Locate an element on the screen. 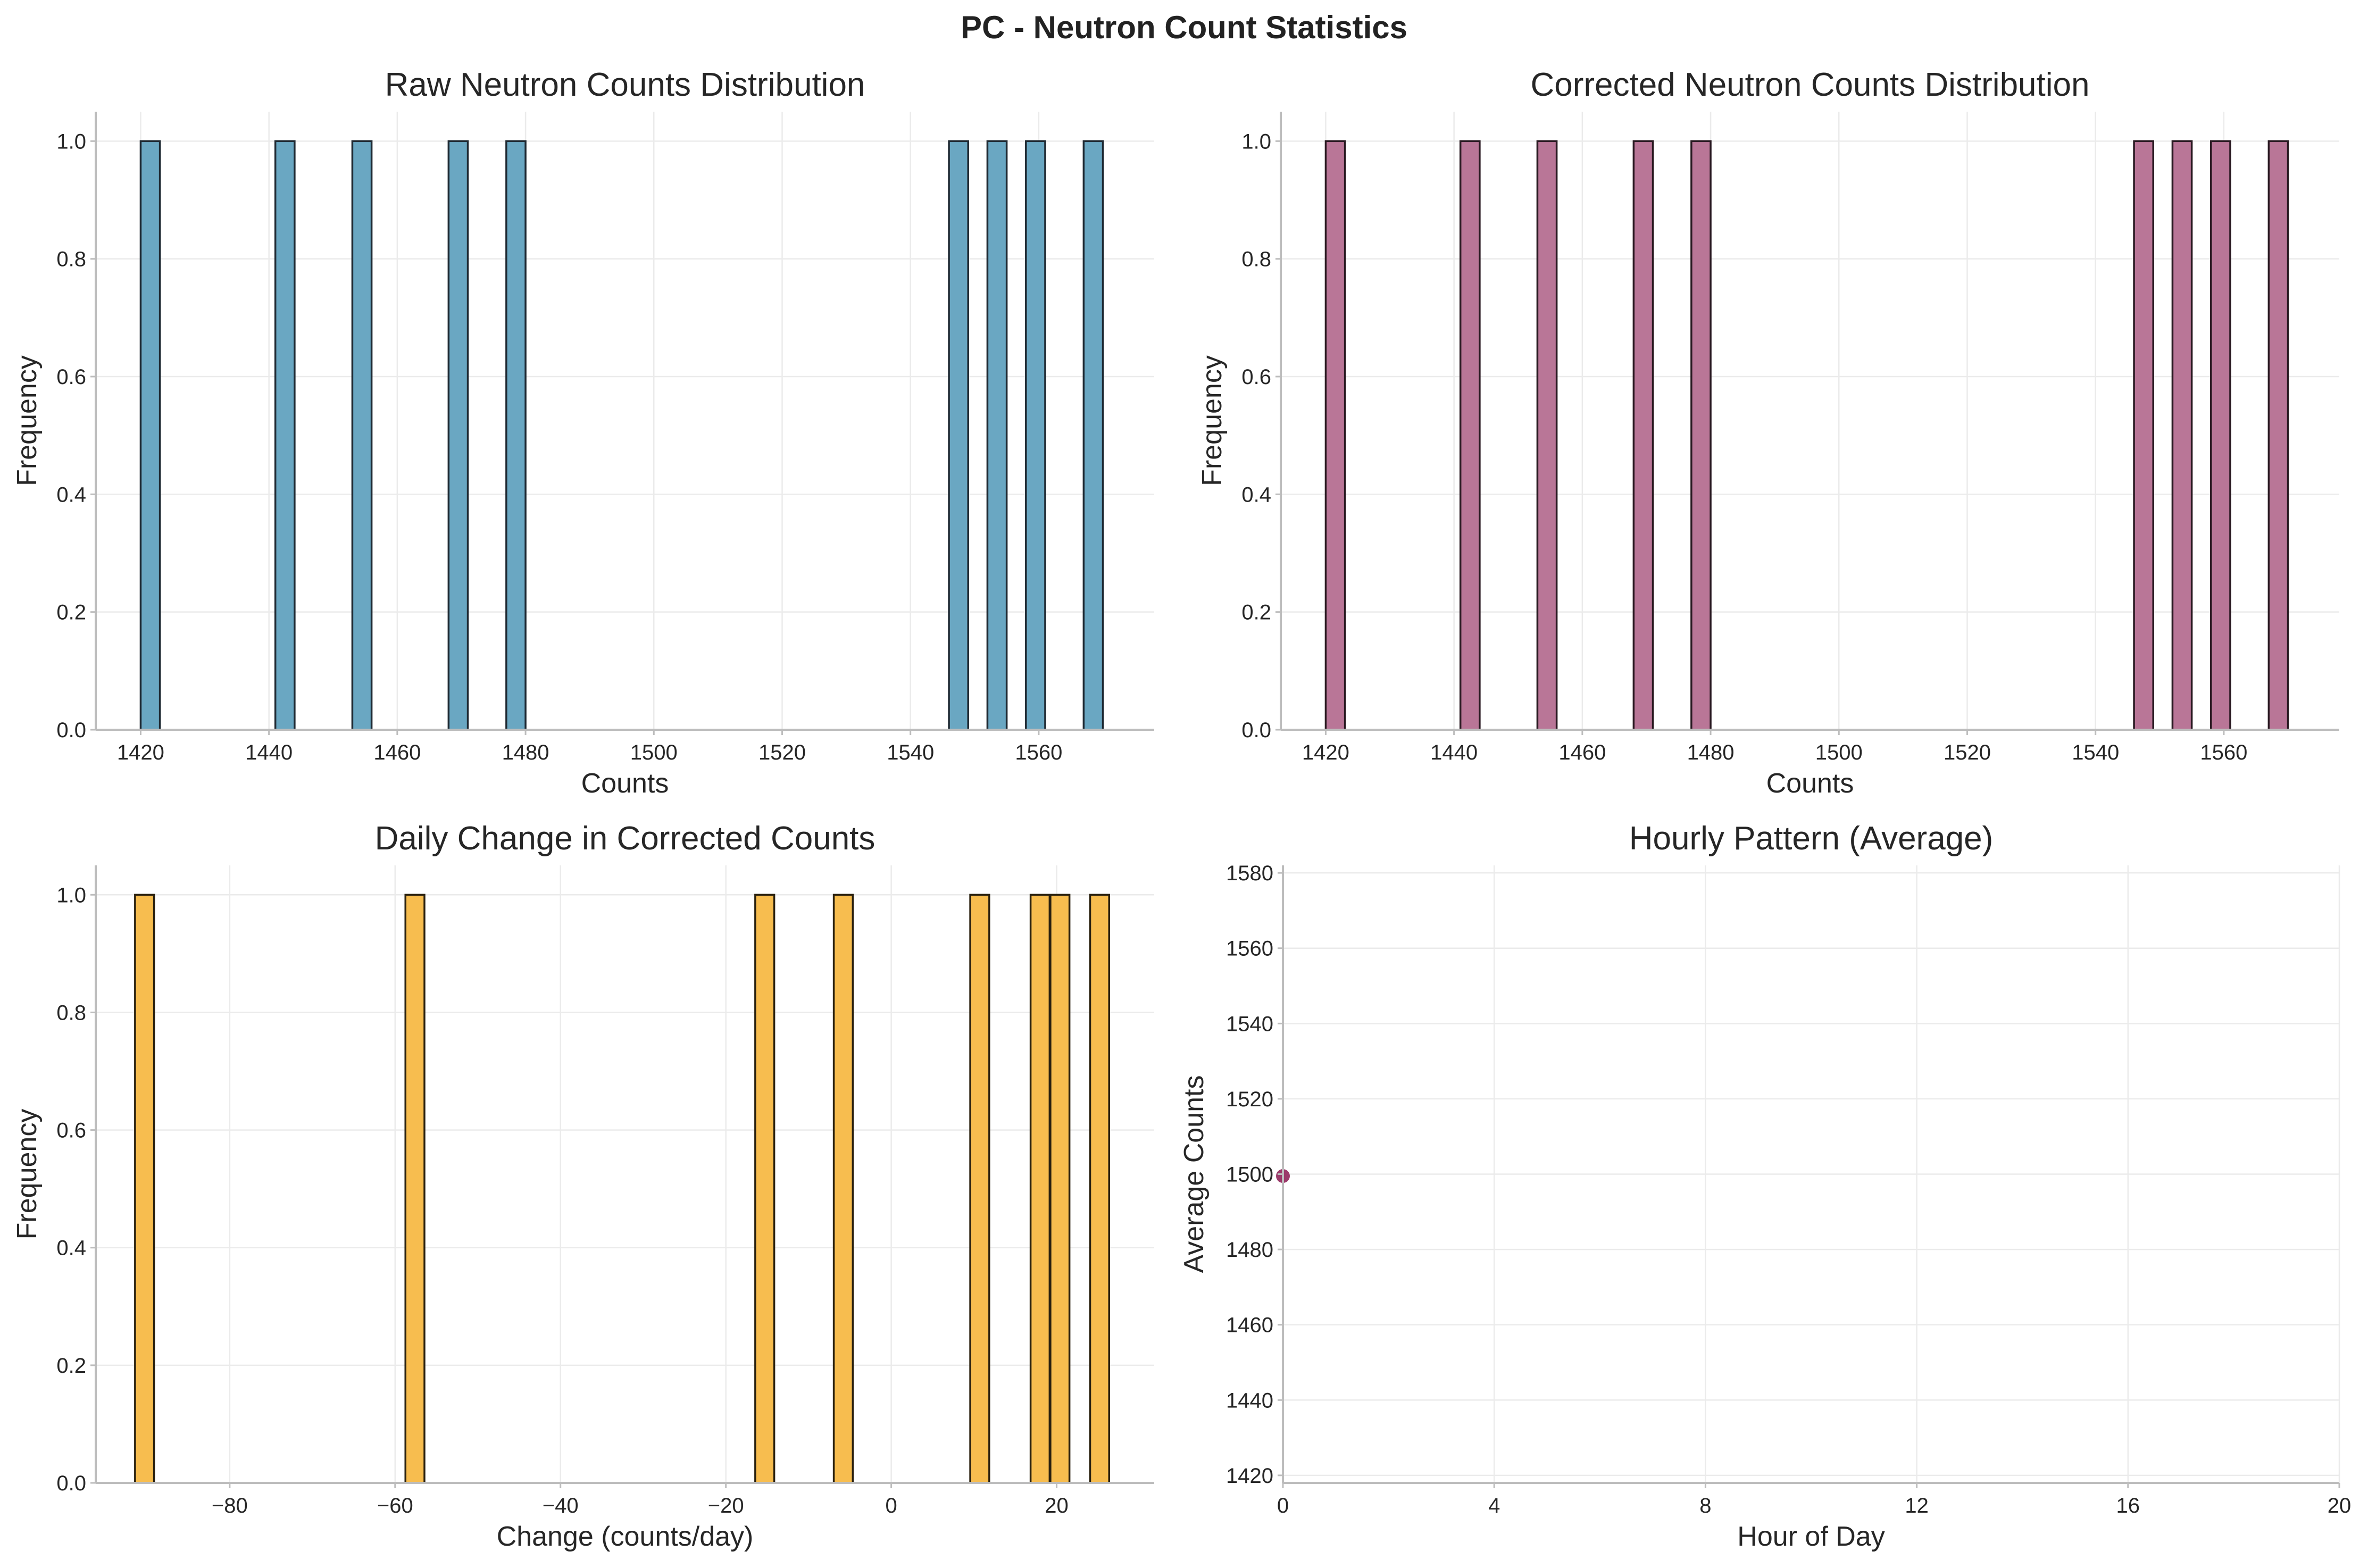  x-axis-label: Hour of Day is located at coordinates (1811, 1536).